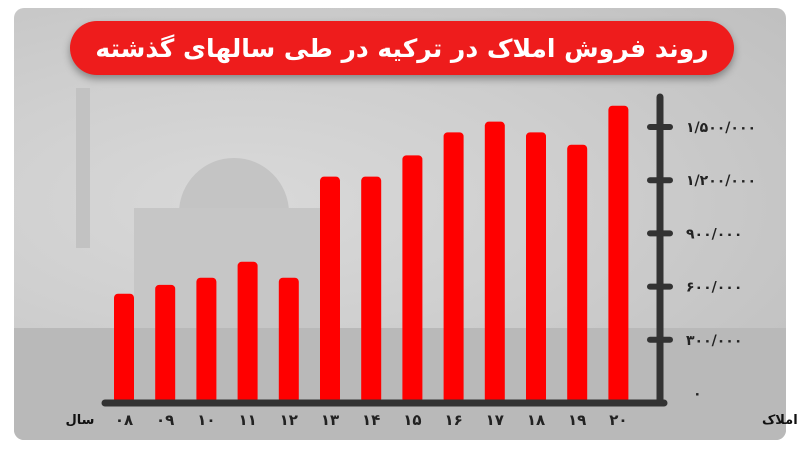 Image resolution: width=800 pixels, height=450 pixels. What do you see at coordinates (714, 288) in the screenshot?
I see `y-tick-label: ۶۰۰/۰۰۰` at bounding box center [714, 288].